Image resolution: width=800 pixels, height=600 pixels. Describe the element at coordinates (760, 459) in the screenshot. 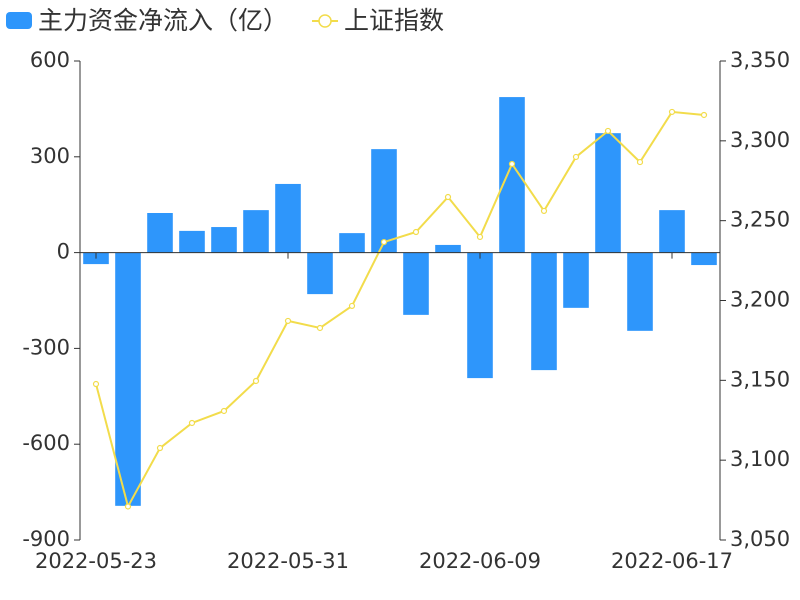

I see `y2-tick-label: 3,100` at that location.